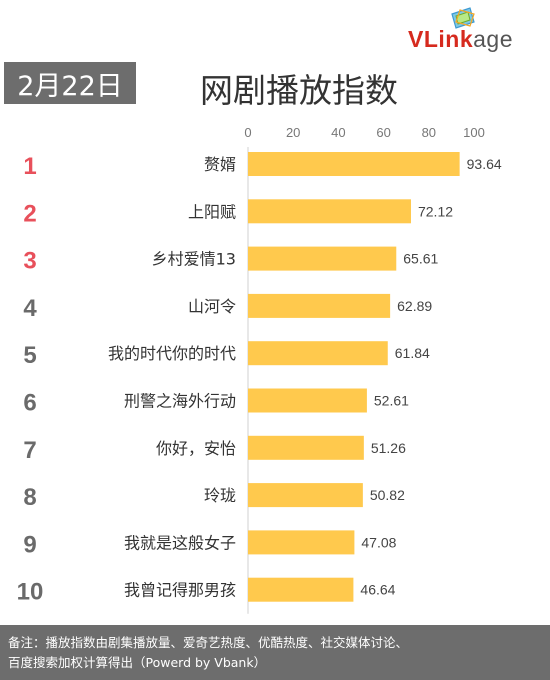 The image size is (550, 680). I want to click on x-tick-label: 0, so click(247, 132).